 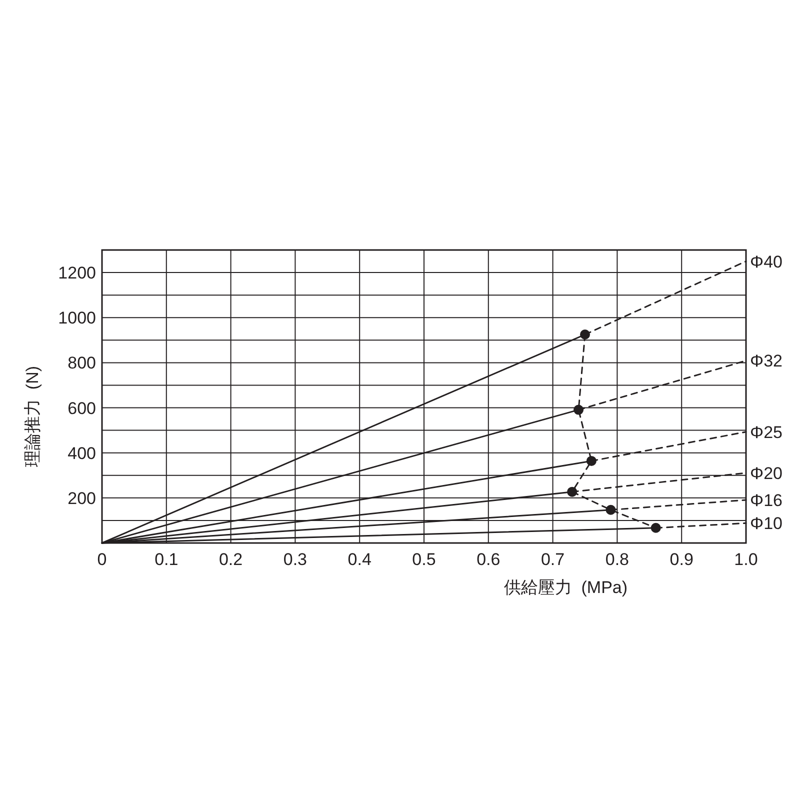 What do you see at coordinates (82, 498) in the screenshot?
I see `y-tick-label: 200` at bounding box center [82, 498].